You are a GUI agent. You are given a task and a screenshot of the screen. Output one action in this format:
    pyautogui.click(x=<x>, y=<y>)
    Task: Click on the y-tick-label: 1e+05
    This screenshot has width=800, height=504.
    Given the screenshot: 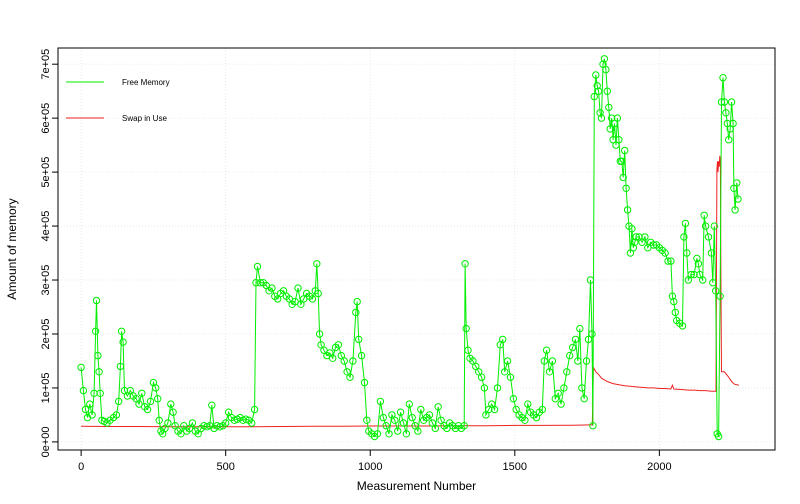 What is the action you would take?
    pyautogui.click(x=46, y=387)
    